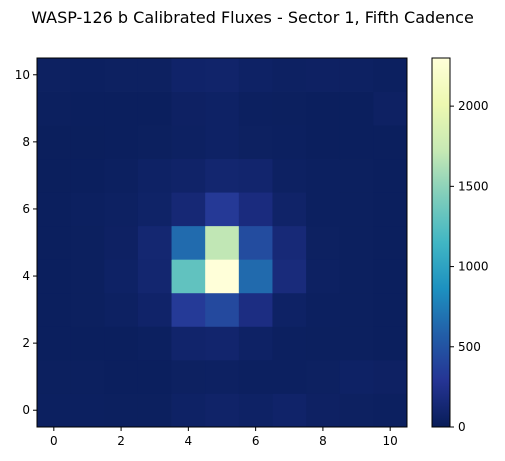 Image resolution: width=505 pixels, height=461 pixels. What do you see at coordinates (26, 410) in the screenshot?
I see `y-tick-label: 0` at bounding box center [26, 410].